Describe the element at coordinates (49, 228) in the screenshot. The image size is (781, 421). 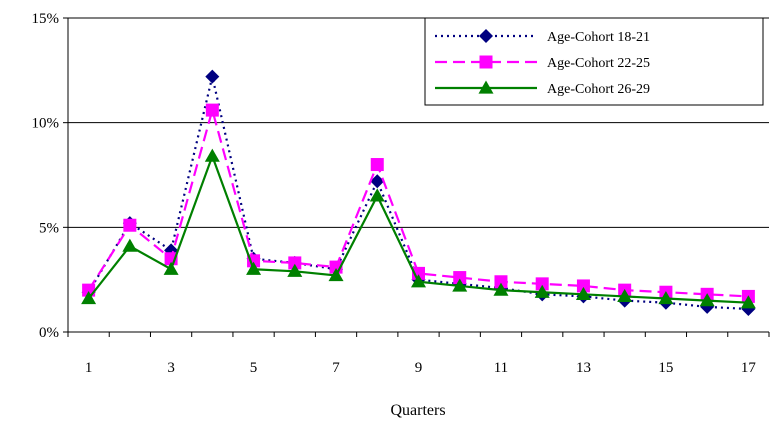
I see `y-tick-label: 5%` at that location.